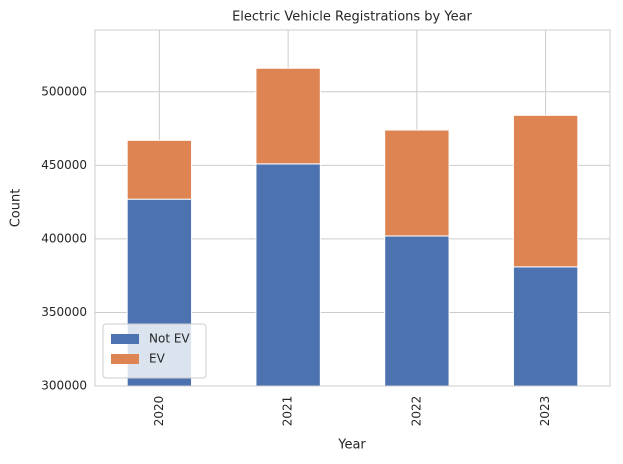 This screenshot has width=623, height=464. What do you see at coordinates (64, 91) in the screenshot?
I see `y-tick-label: 500000` at bounding box center [64, 91].